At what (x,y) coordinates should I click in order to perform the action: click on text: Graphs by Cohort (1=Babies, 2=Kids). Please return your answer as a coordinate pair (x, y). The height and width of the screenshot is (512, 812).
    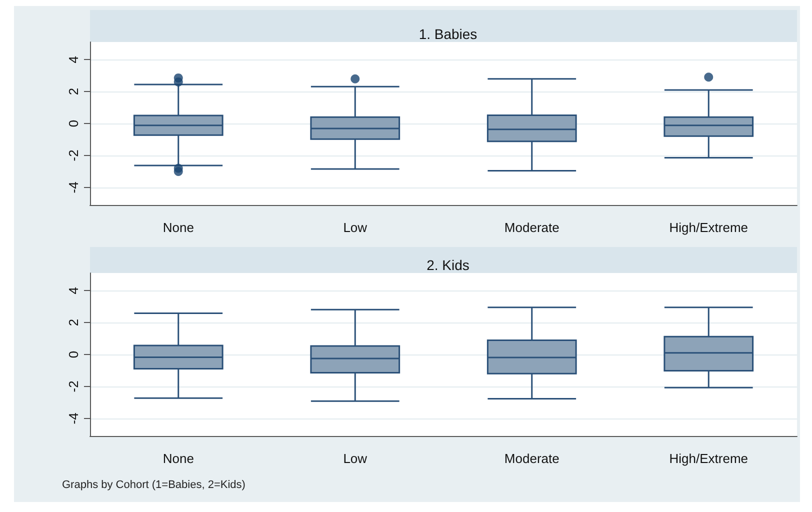
    Looking at the image, I should click on (154, 485).